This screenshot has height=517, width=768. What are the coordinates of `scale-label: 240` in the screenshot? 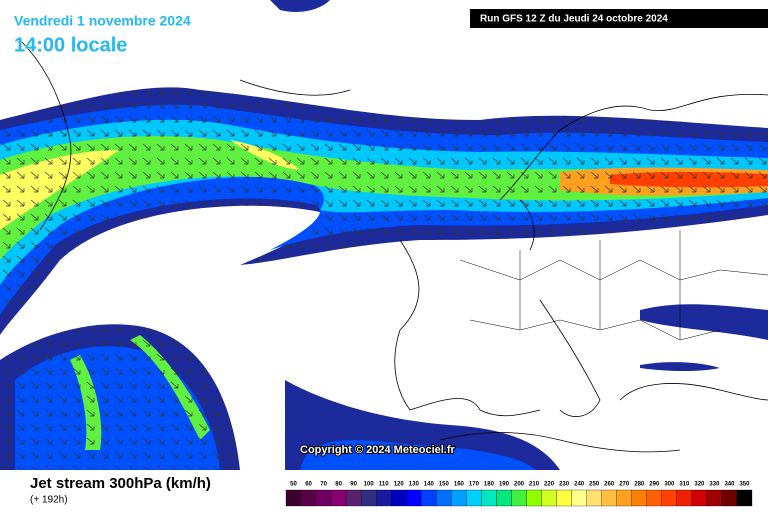 It's located at (579, 485).